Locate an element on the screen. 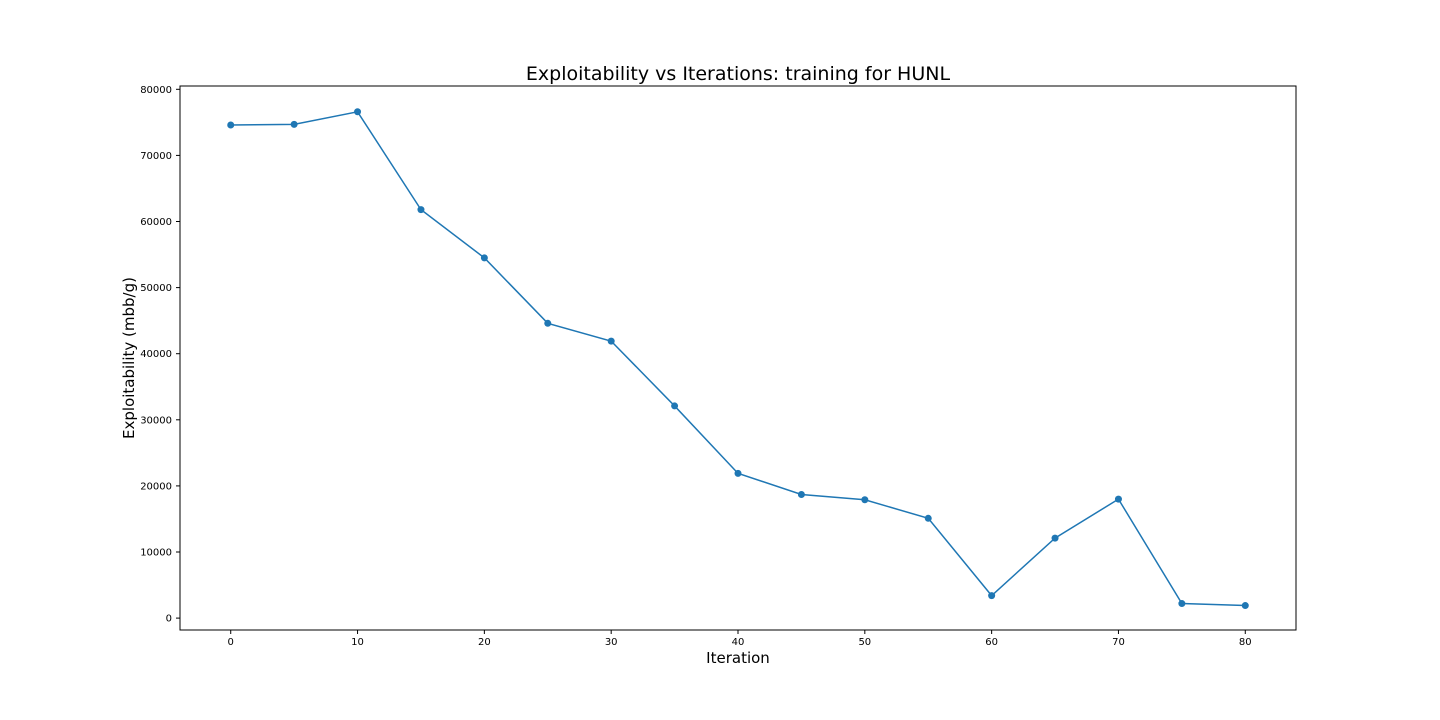 This screenshot has width=1440, height=720. x-tick-label: 20 is located at coordinates (484, 642).